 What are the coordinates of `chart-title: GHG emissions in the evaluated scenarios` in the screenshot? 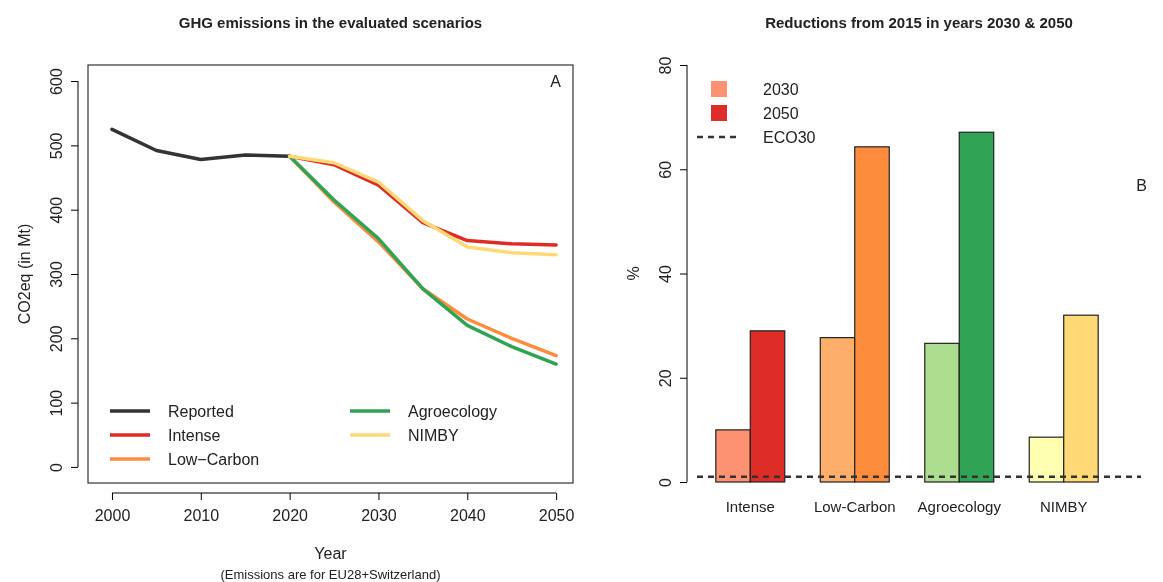 It's located at (330, 22).